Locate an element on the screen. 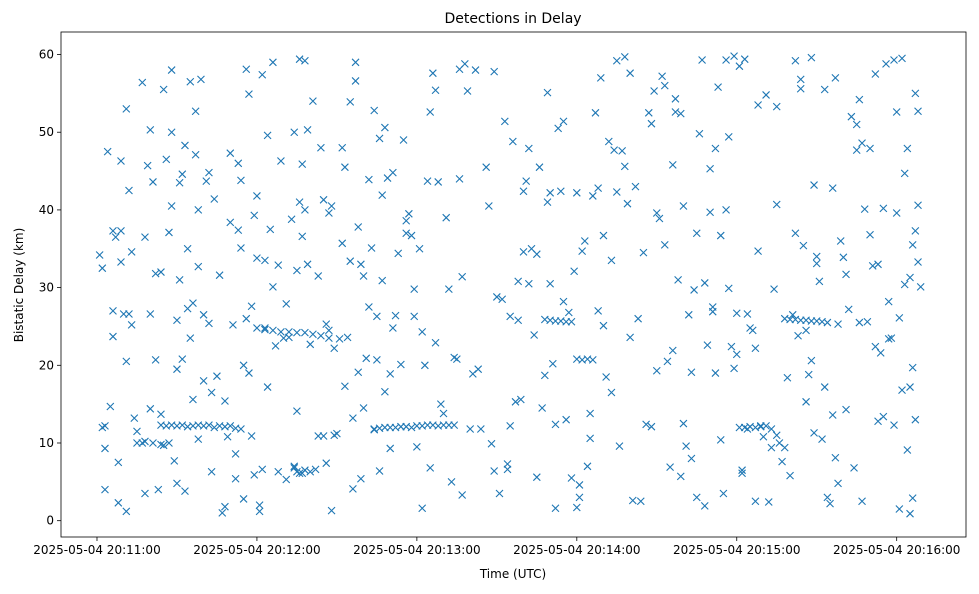 The height and width of the screenshot is (594, 979). x-tick-label: 2025-05-04 20:16:00 is located at coordinates (896, 550).